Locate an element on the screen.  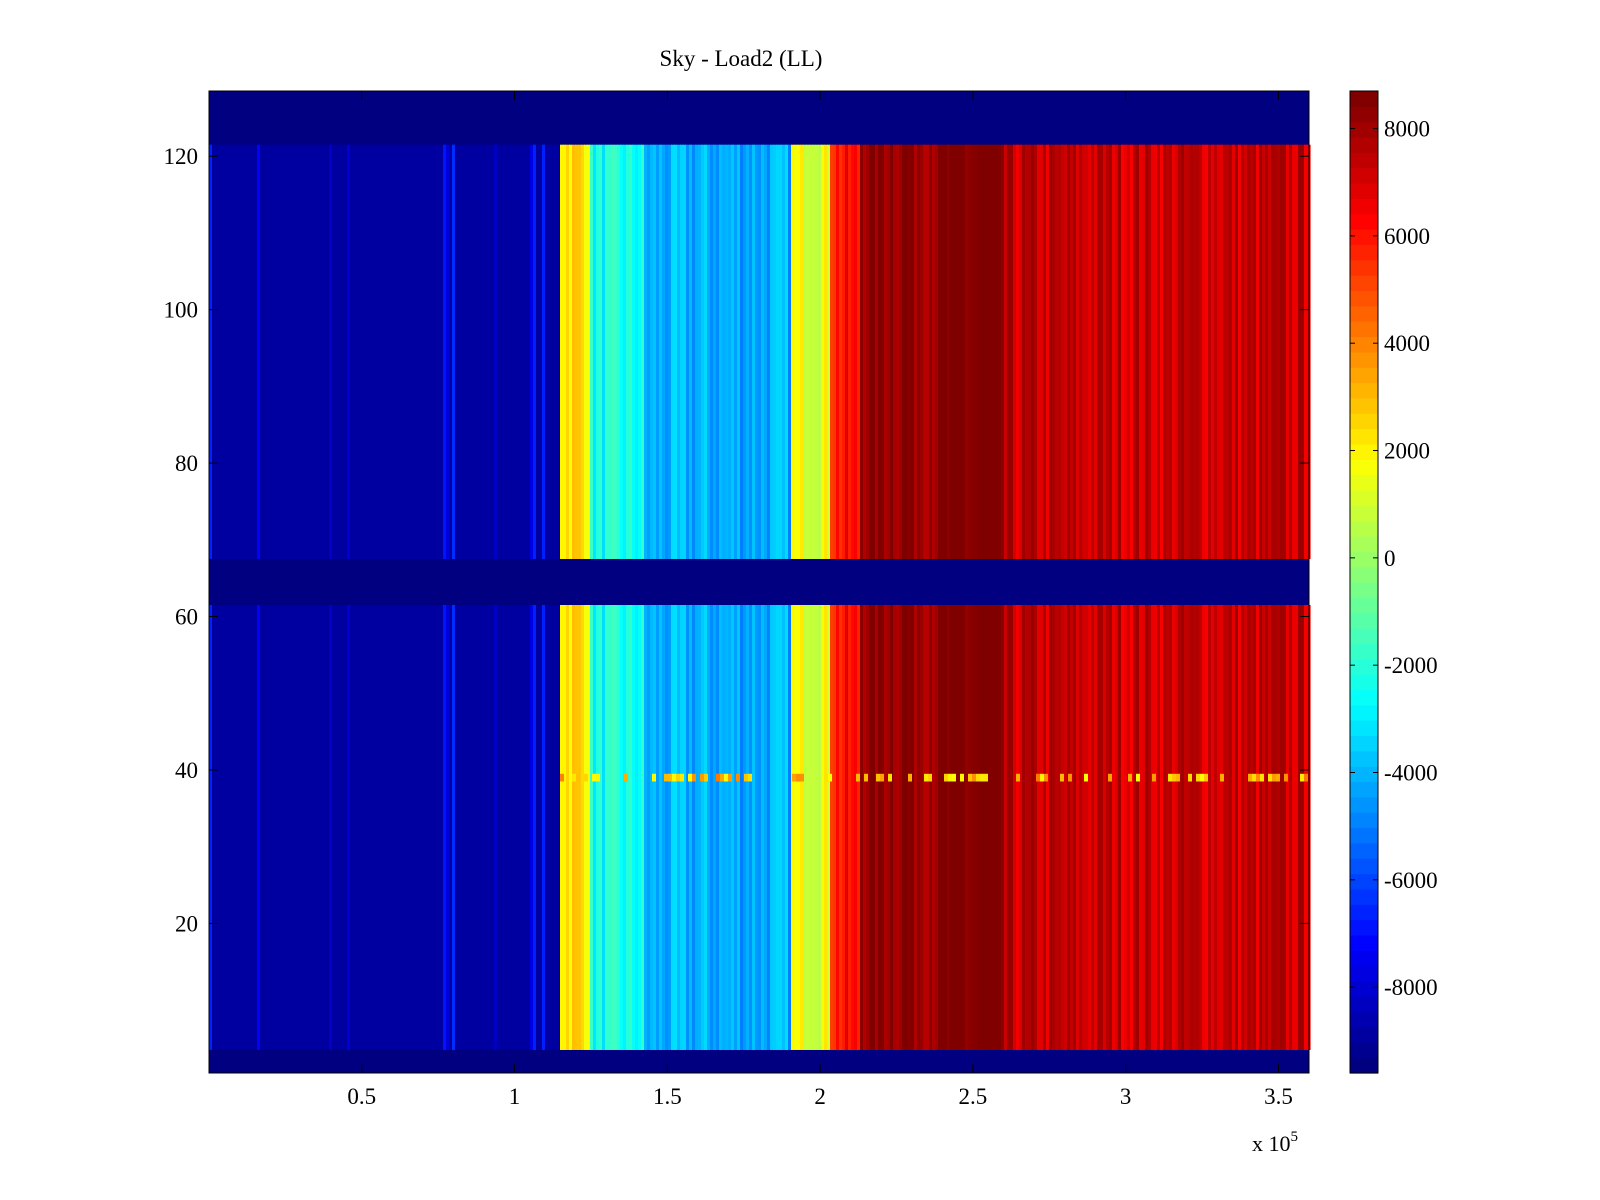
chart-title: Sky - Load2 (LL) is located at coordinates (741, 58).